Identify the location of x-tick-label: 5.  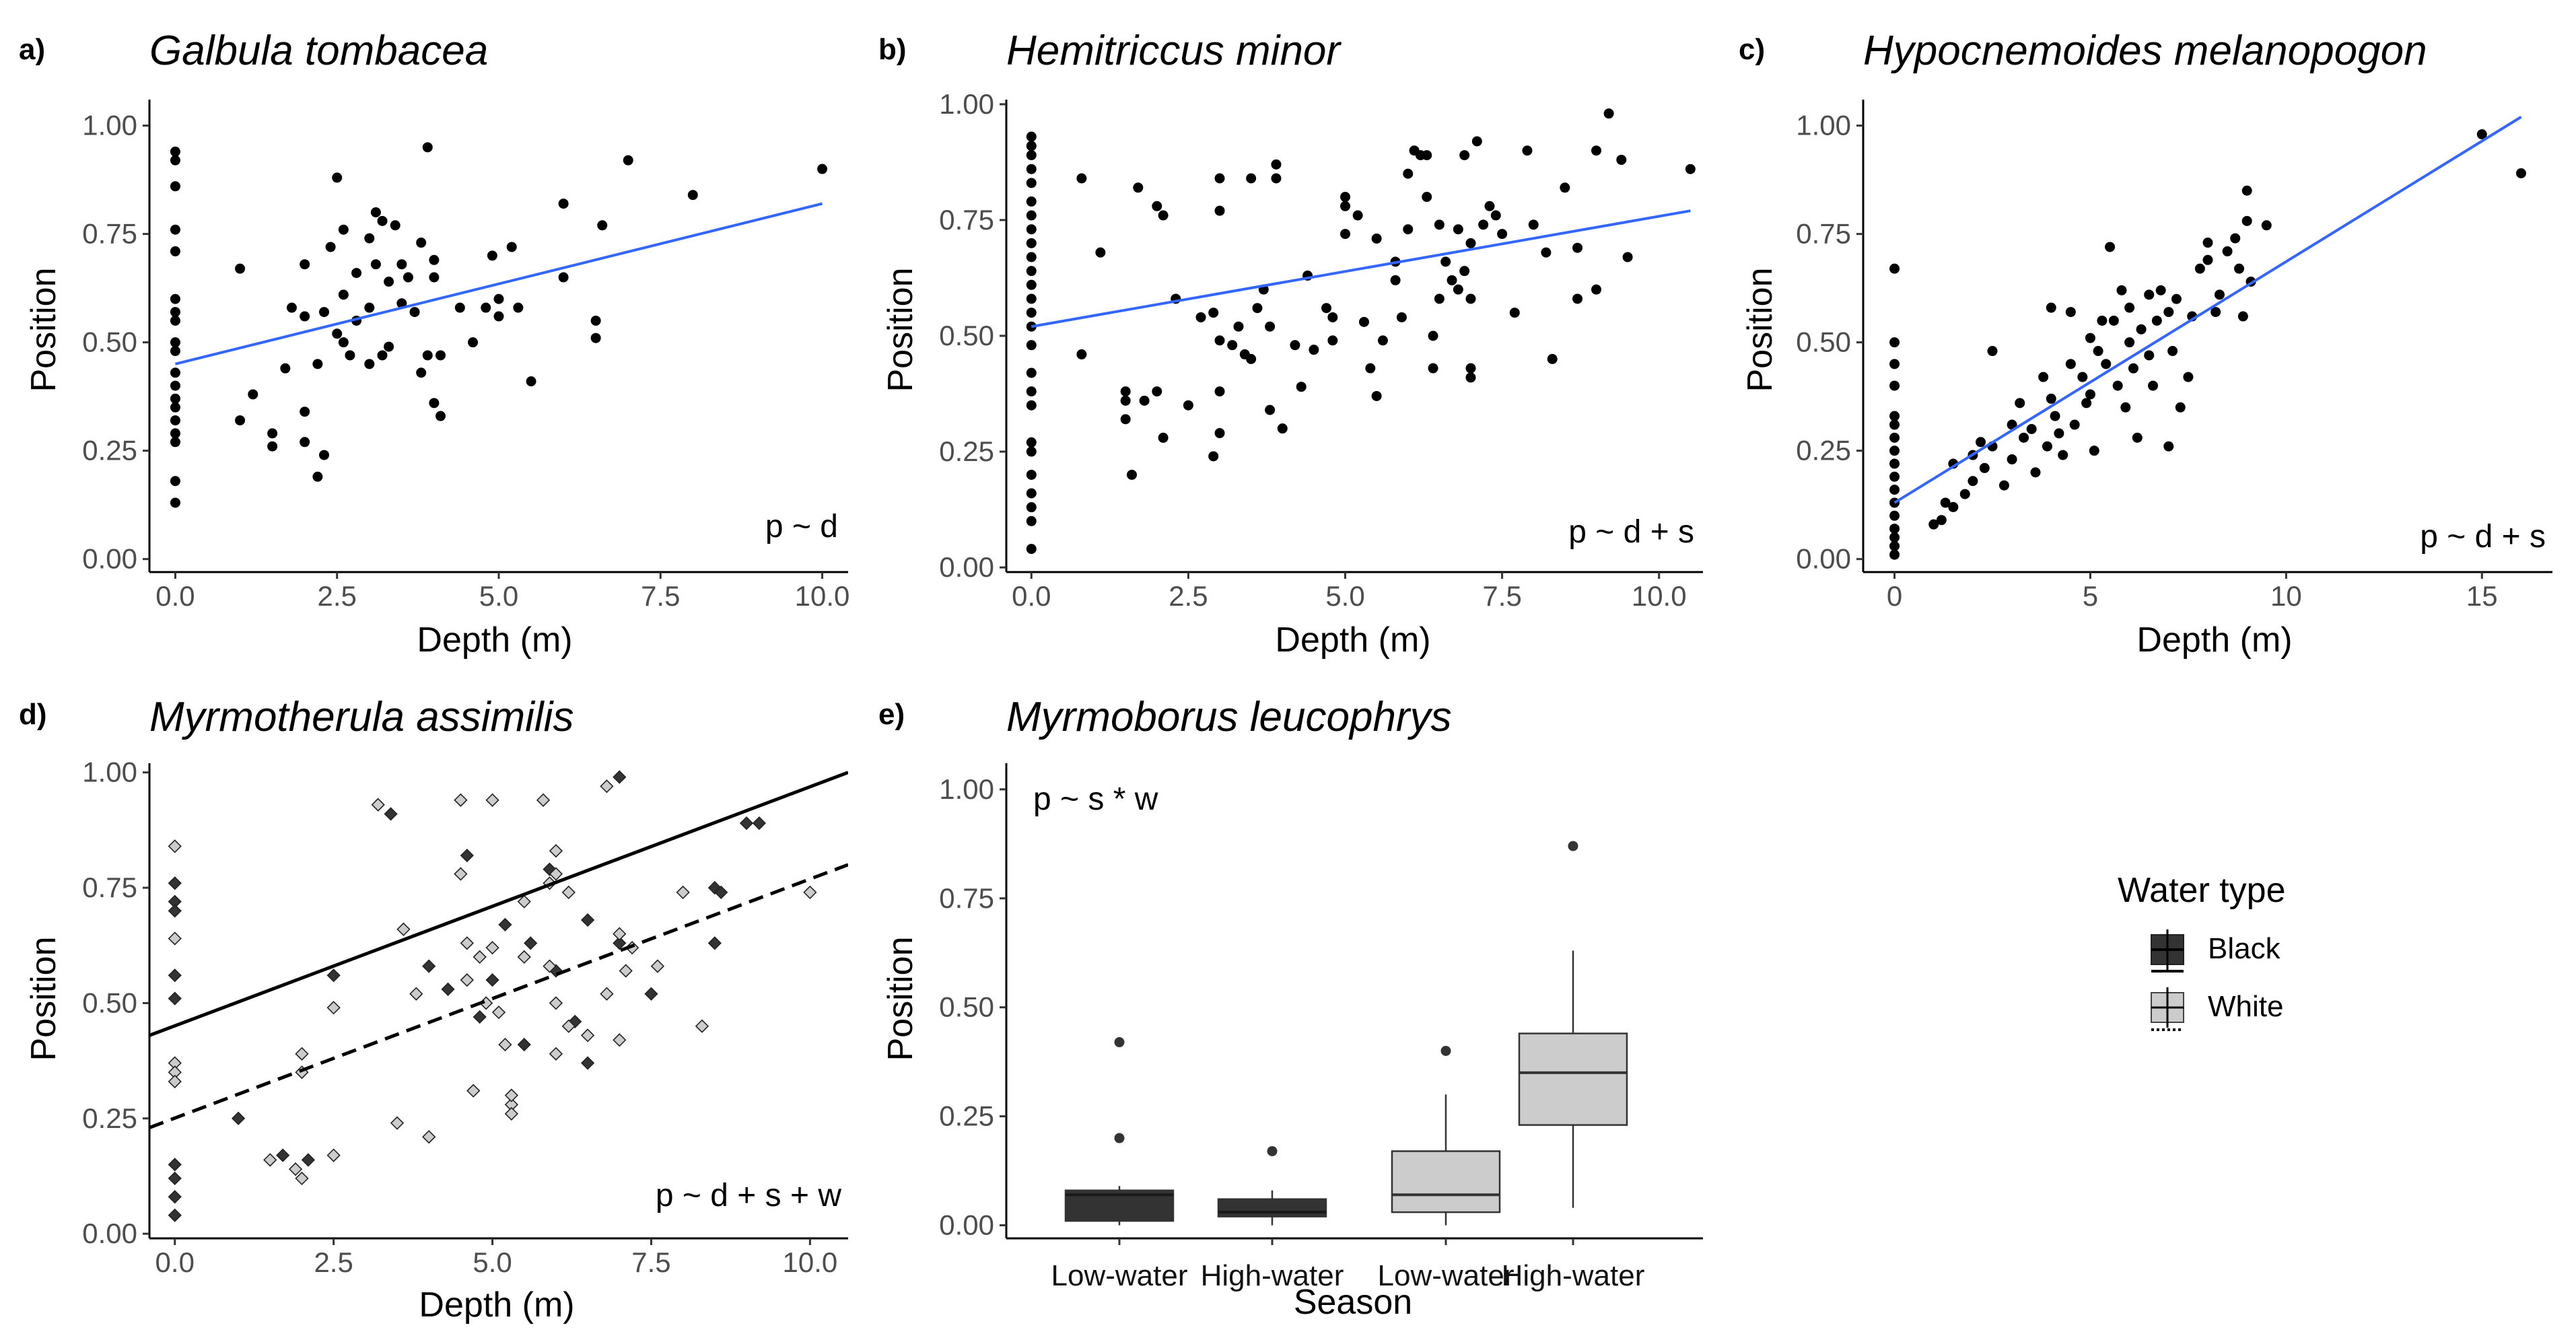
(2090, 596).